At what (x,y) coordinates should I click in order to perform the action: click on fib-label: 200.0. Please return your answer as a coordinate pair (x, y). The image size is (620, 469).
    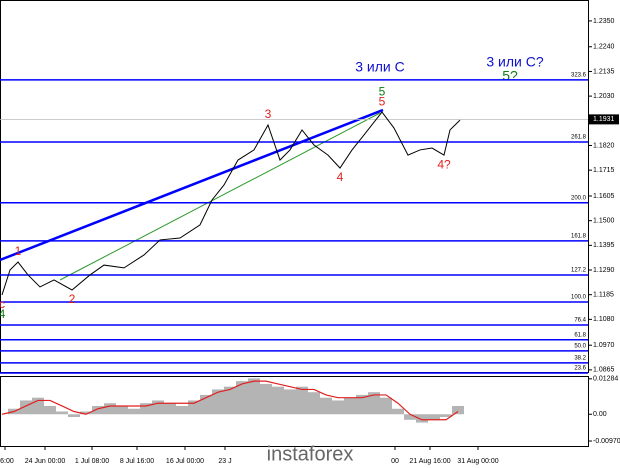
    Looking at the image, I should click on (579, 198).